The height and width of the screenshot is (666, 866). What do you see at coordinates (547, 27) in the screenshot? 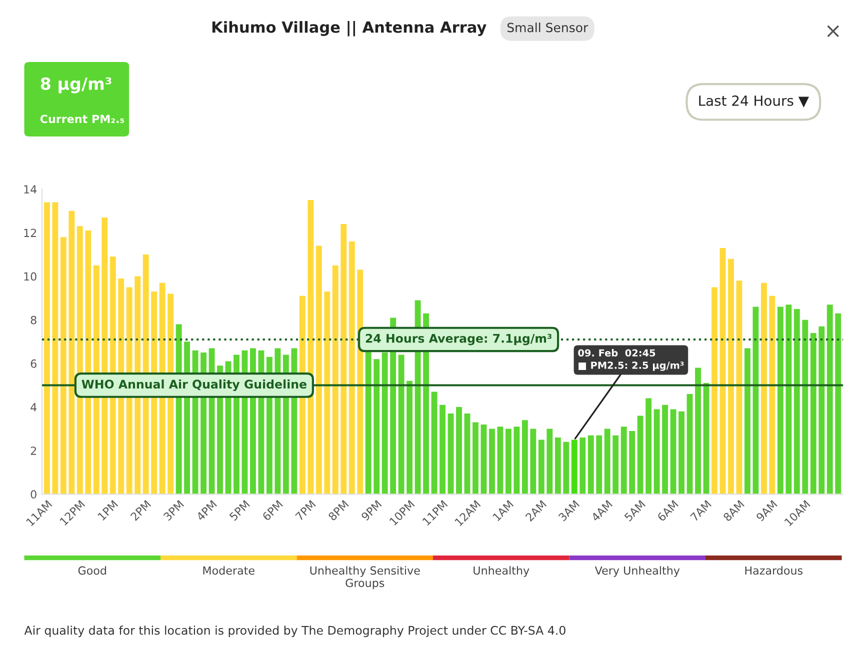
I see `chart-subtitle: Small Sensor` at bounding box center [547, 27].